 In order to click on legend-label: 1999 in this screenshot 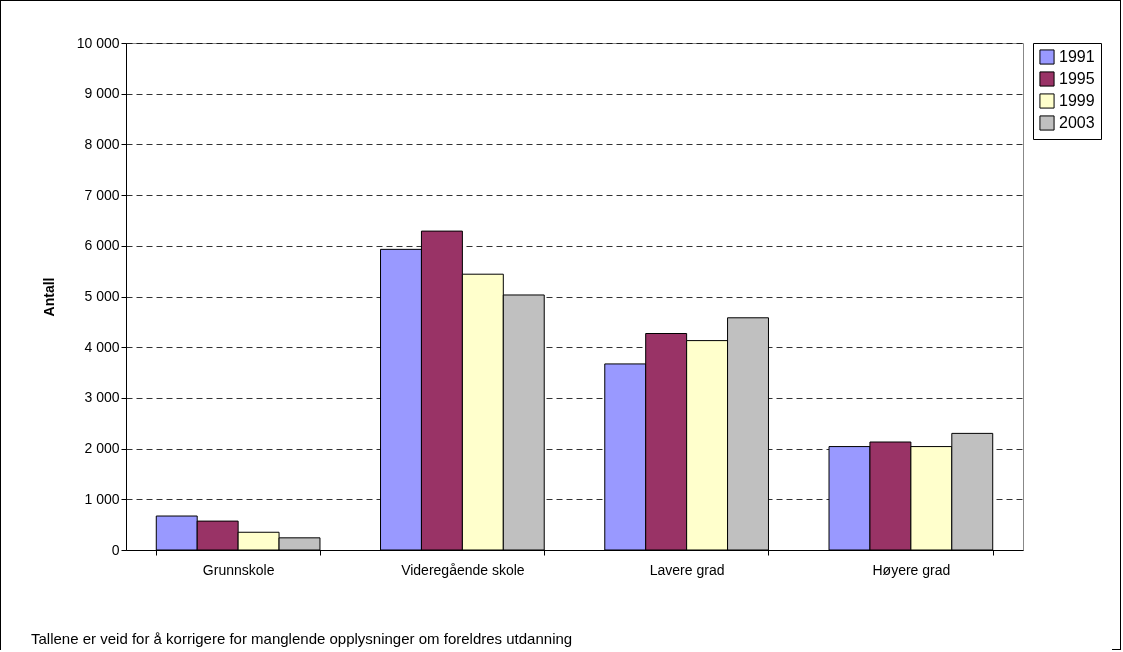, I will do `click(1077, 100)`.